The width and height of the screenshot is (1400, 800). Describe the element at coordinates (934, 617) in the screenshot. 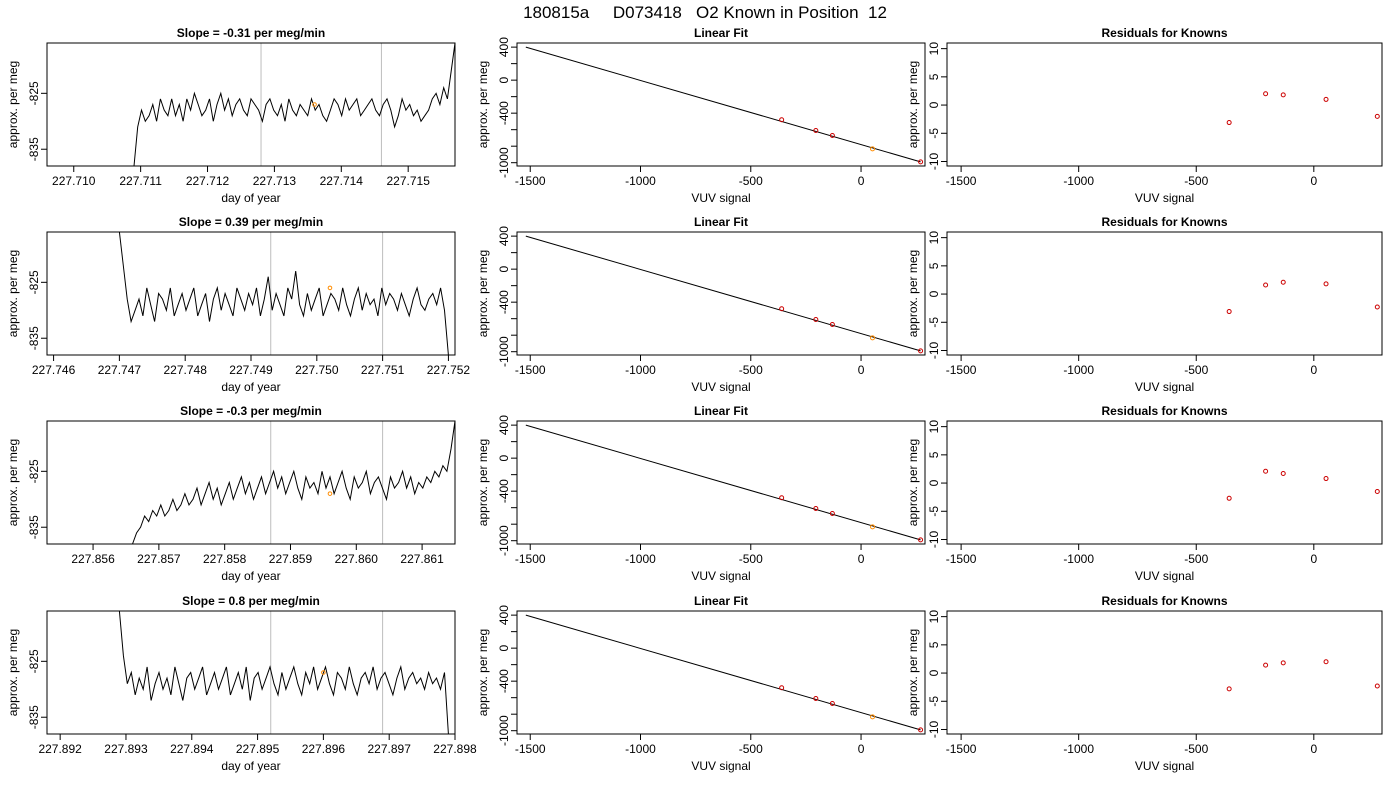

I see `y-tick-label: 10` at that location.